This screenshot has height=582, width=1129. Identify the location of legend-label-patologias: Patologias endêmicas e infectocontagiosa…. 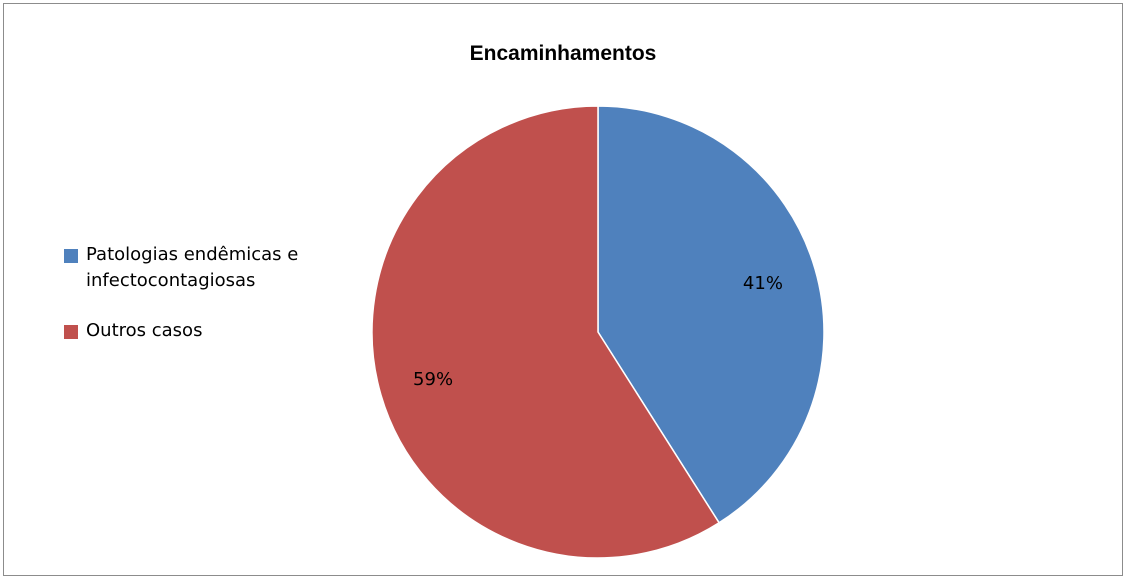
(192, 267).